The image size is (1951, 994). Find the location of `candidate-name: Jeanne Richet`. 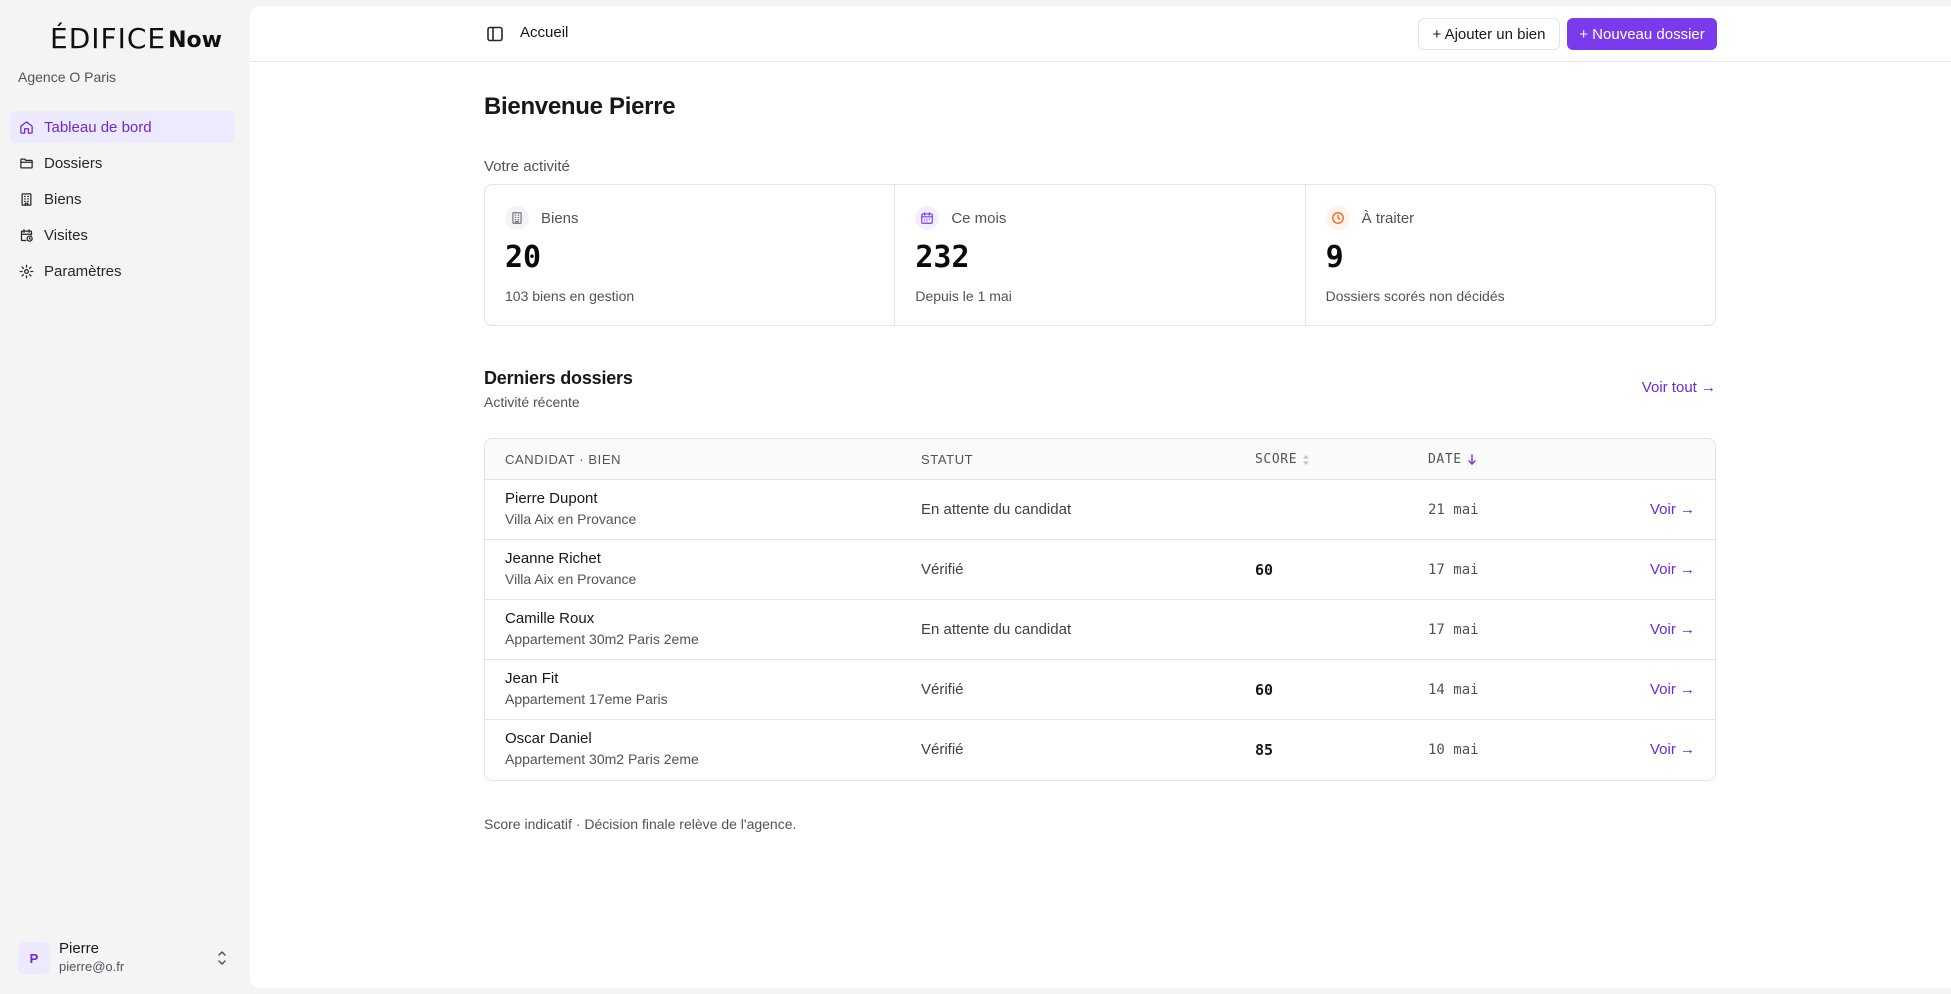

candidate-name: Jeanne Richet is located at coordinates (553, 558).